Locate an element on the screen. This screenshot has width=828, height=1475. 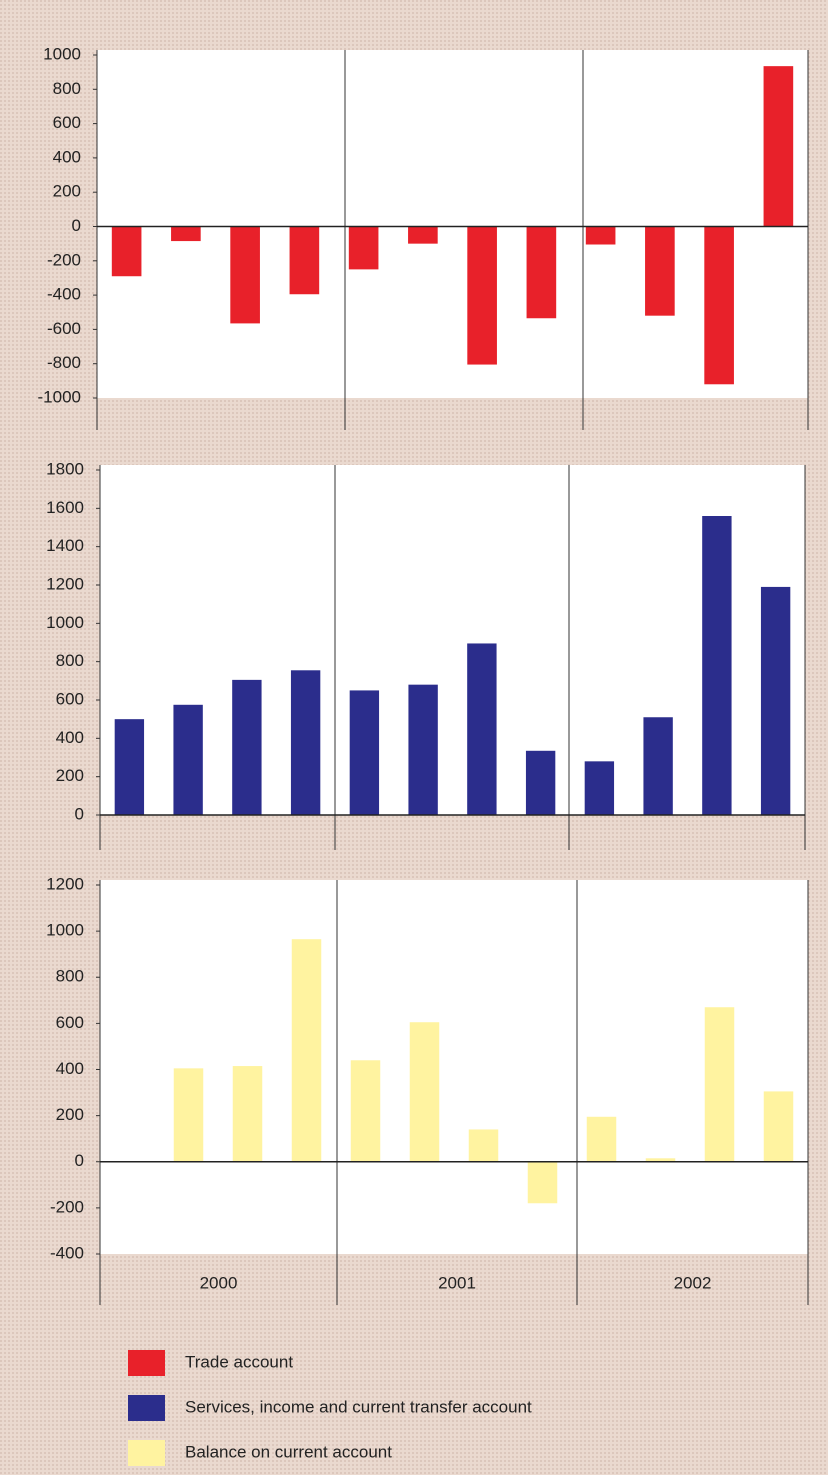
group-label: 2002 is located at coordinates (693, 1282).